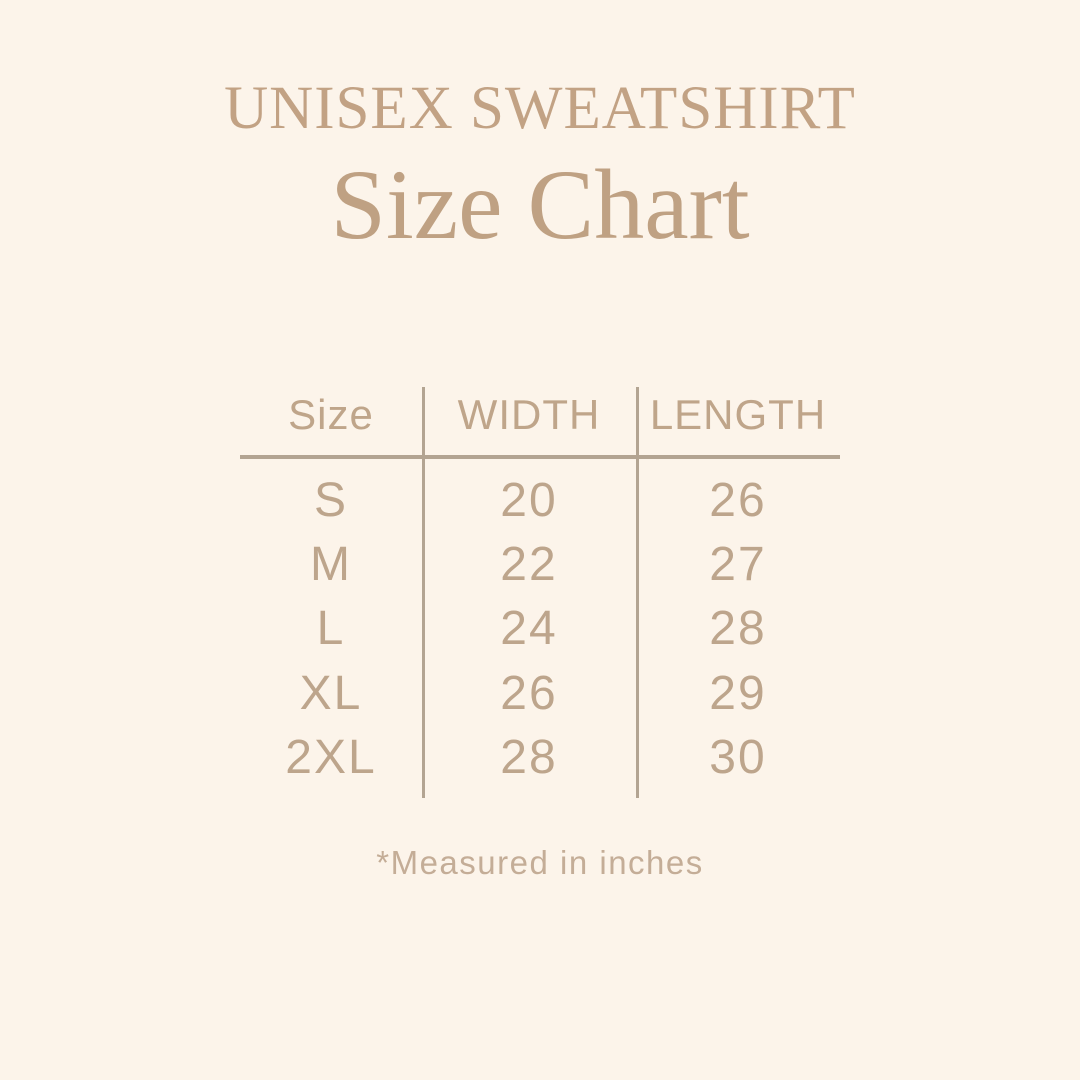 This screenshot has width=1080, height=1080. What do you see at coordinates (540, 204) in the screenshot?
I see `page-subtitle: Size Chart` at bounding box center [540, 204].